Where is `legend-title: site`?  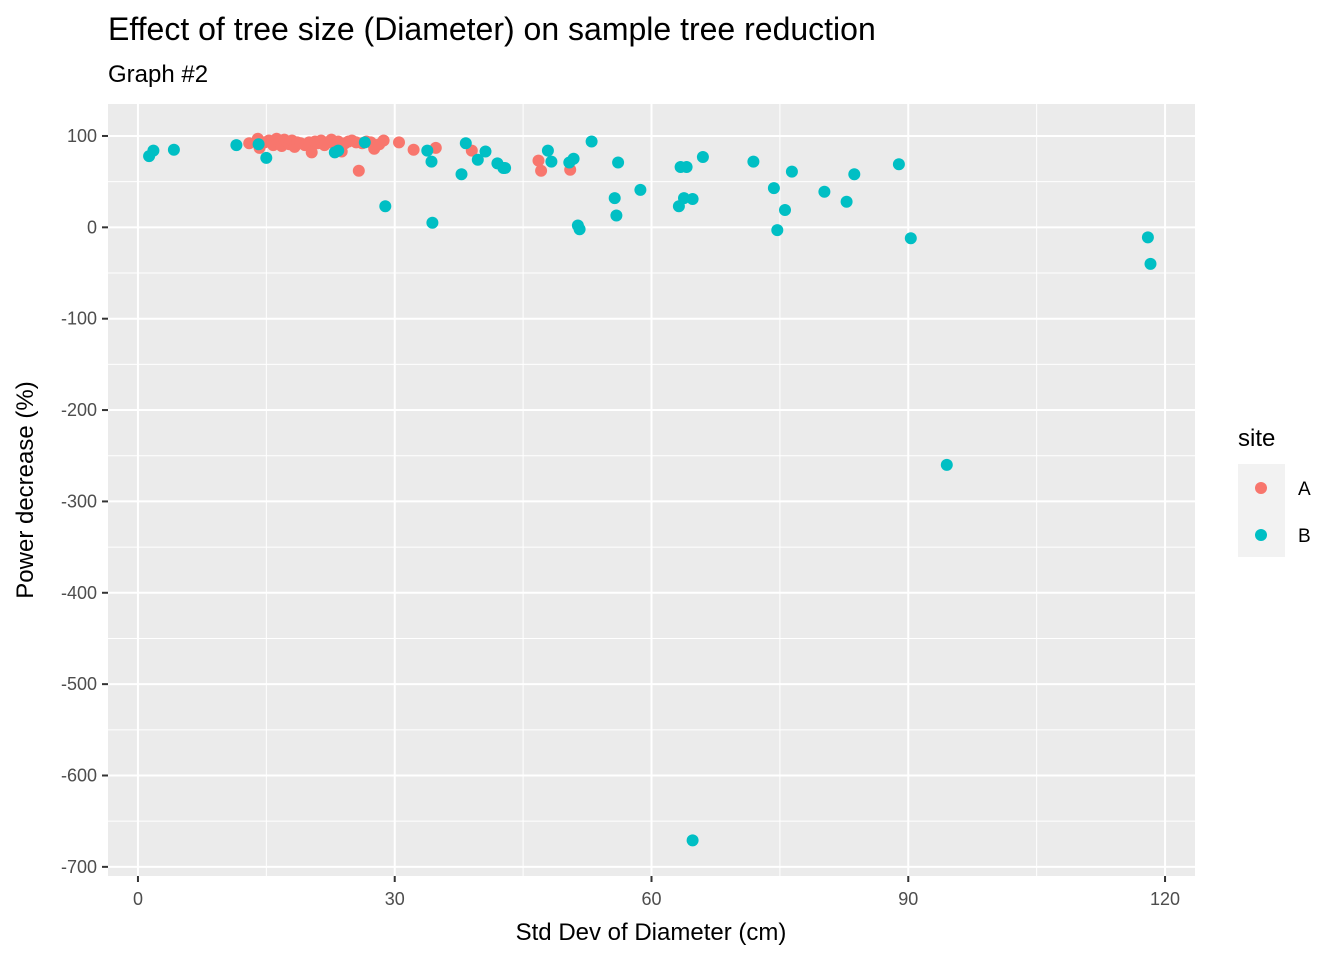
legend-title: site is located at coordinates (1256, 438).